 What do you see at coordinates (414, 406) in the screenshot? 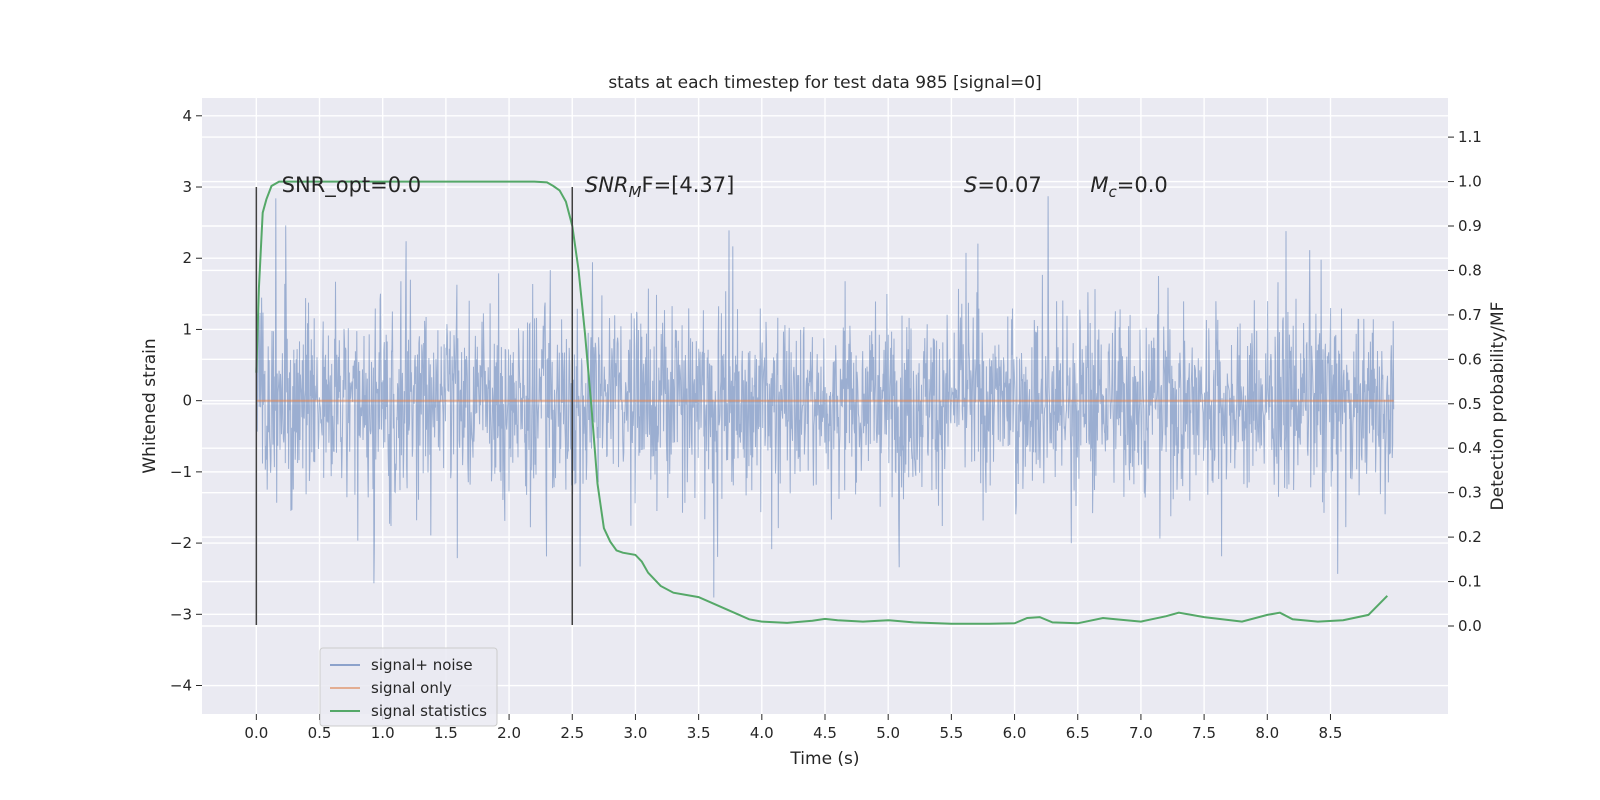
I see `vertical-lines` at bounding box center [414, 406].